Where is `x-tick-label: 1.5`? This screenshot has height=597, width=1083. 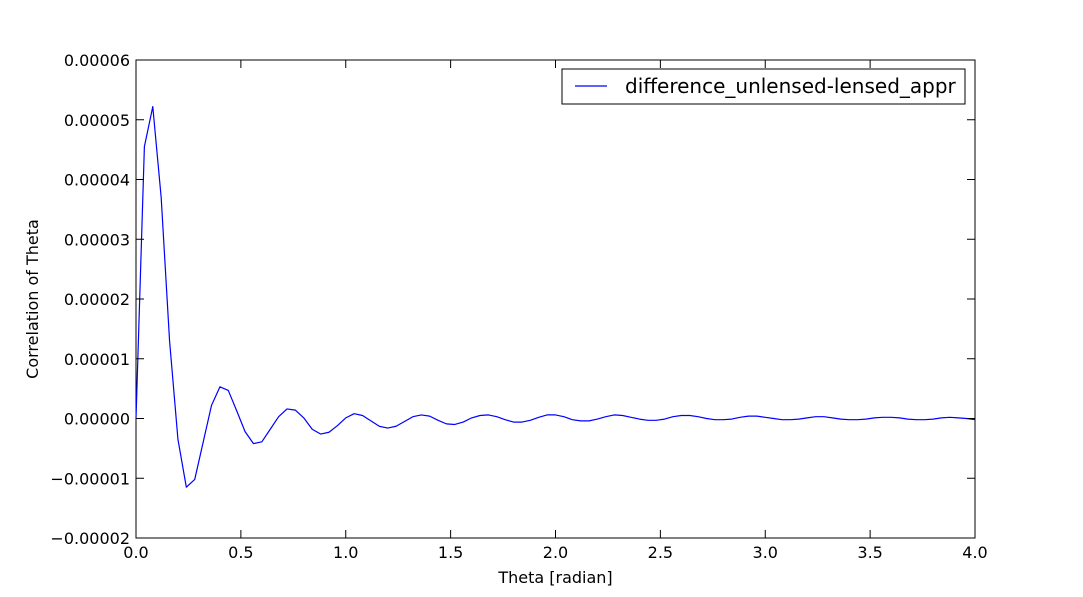 x-tick-label: 1.5 is located at coordinates (450, 552).